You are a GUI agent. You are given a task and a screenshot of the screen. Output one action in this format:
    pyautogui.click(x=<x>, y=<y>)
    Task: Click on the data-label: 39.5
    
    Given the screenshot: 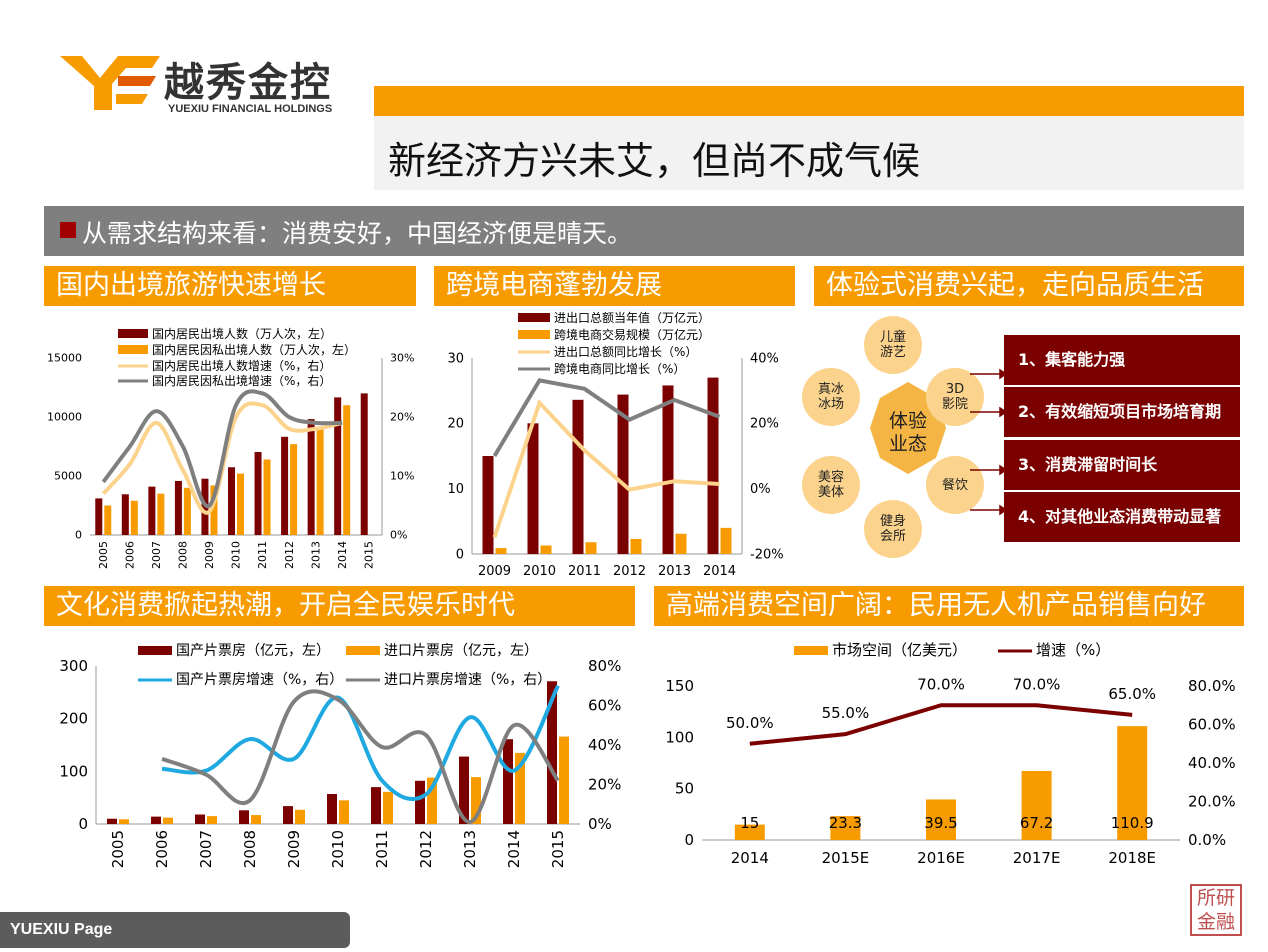 What is the action you would take?
    pyautogui.click(x=940, y=823)
    